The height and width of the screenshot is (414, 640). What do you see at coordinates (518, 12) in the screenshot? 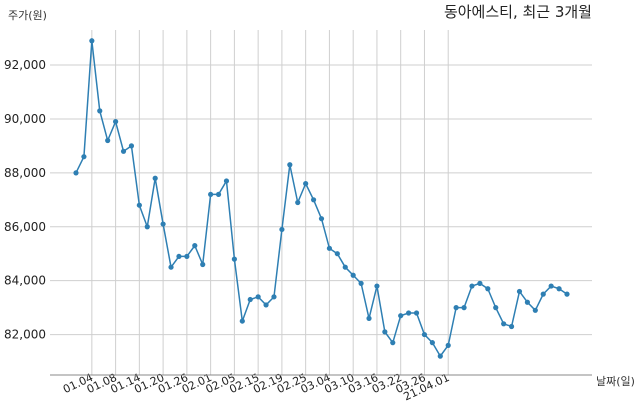
I see `chart-title: 동아에스티, 최근 3개월` at bounding box center [518, 12].